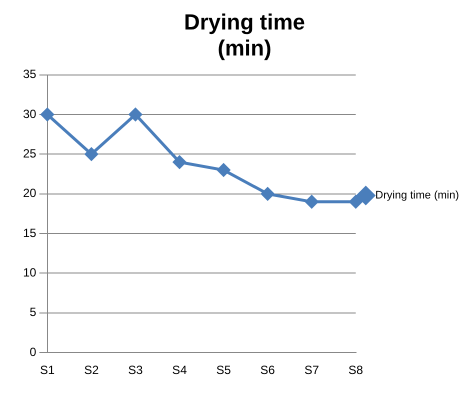  Describe the element at coordinates (224, 370) in the screenshot. I see `x-tick-label: S5` at that location.